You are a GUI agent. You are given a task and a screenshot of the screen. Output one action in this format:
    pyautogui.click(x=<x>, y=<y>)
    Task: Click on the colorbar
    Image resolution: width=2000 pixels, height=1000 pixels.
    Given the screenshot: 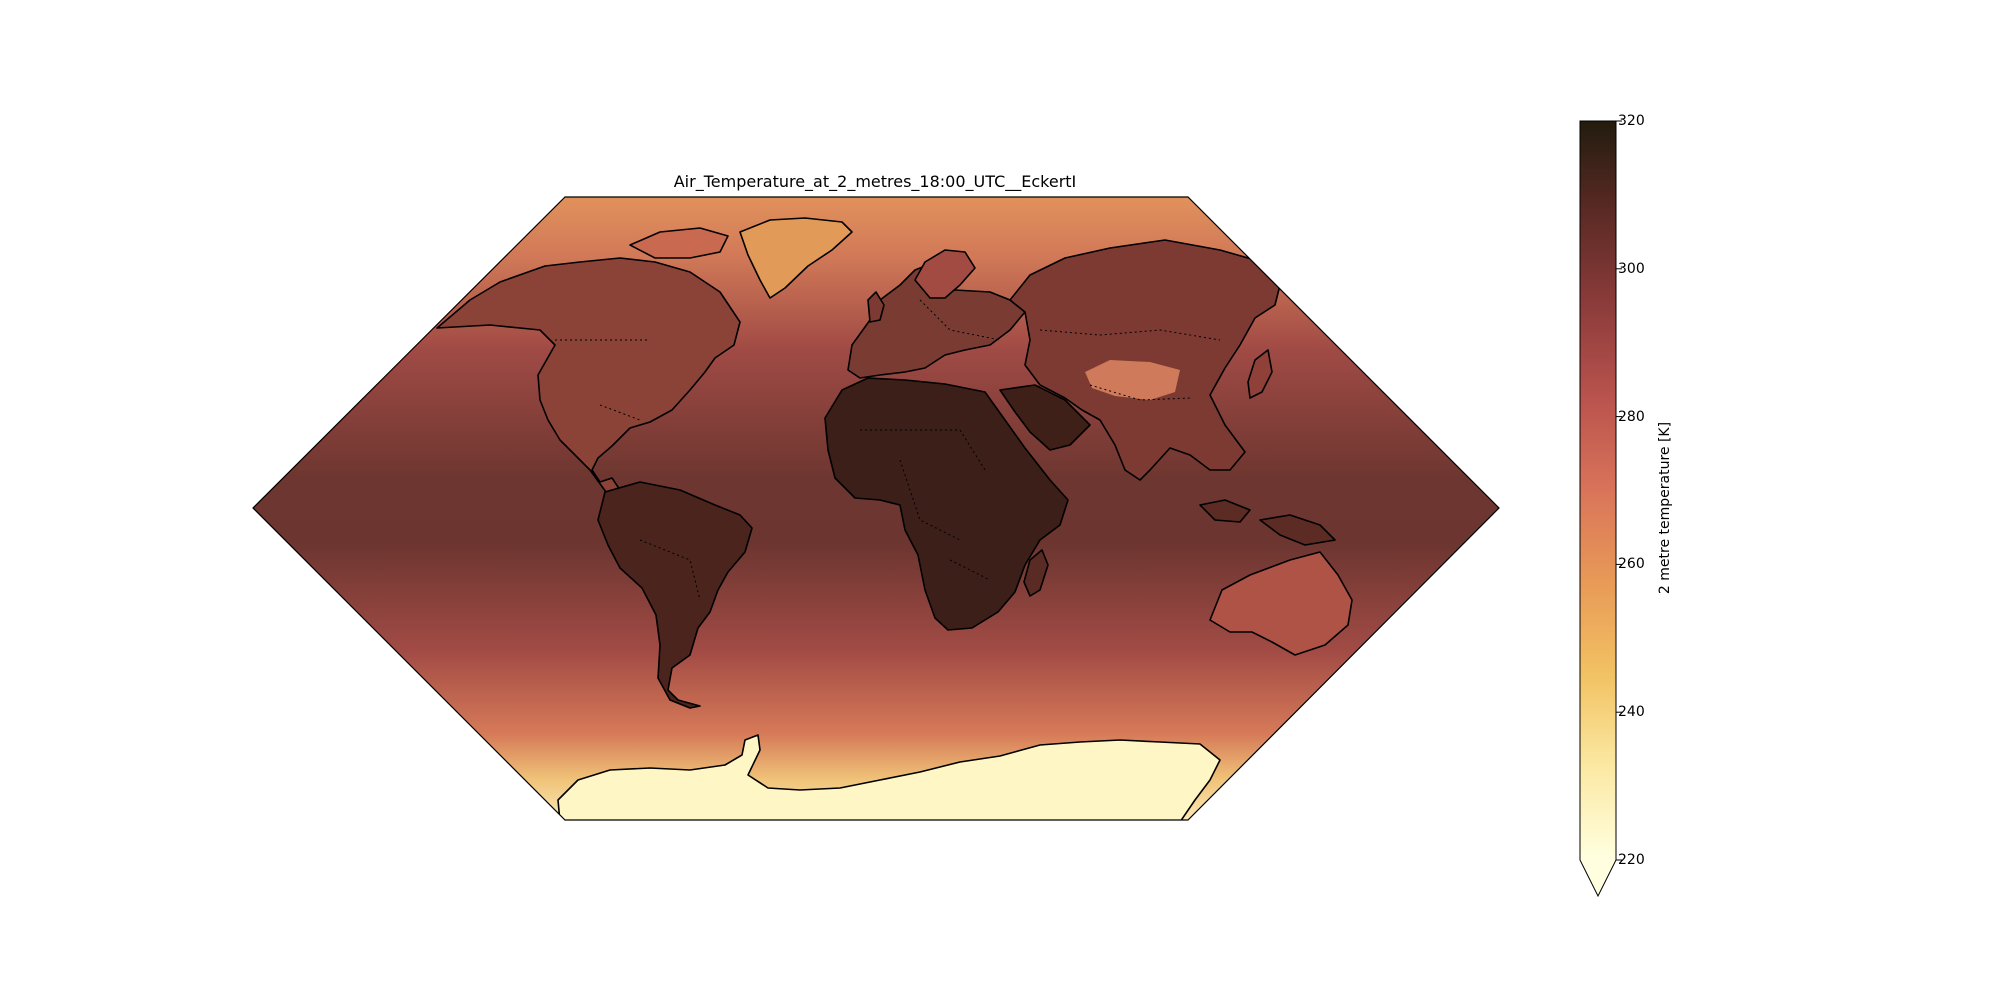 What is the action you would take?
    pyautogui.click(x=1600, y=509)
    